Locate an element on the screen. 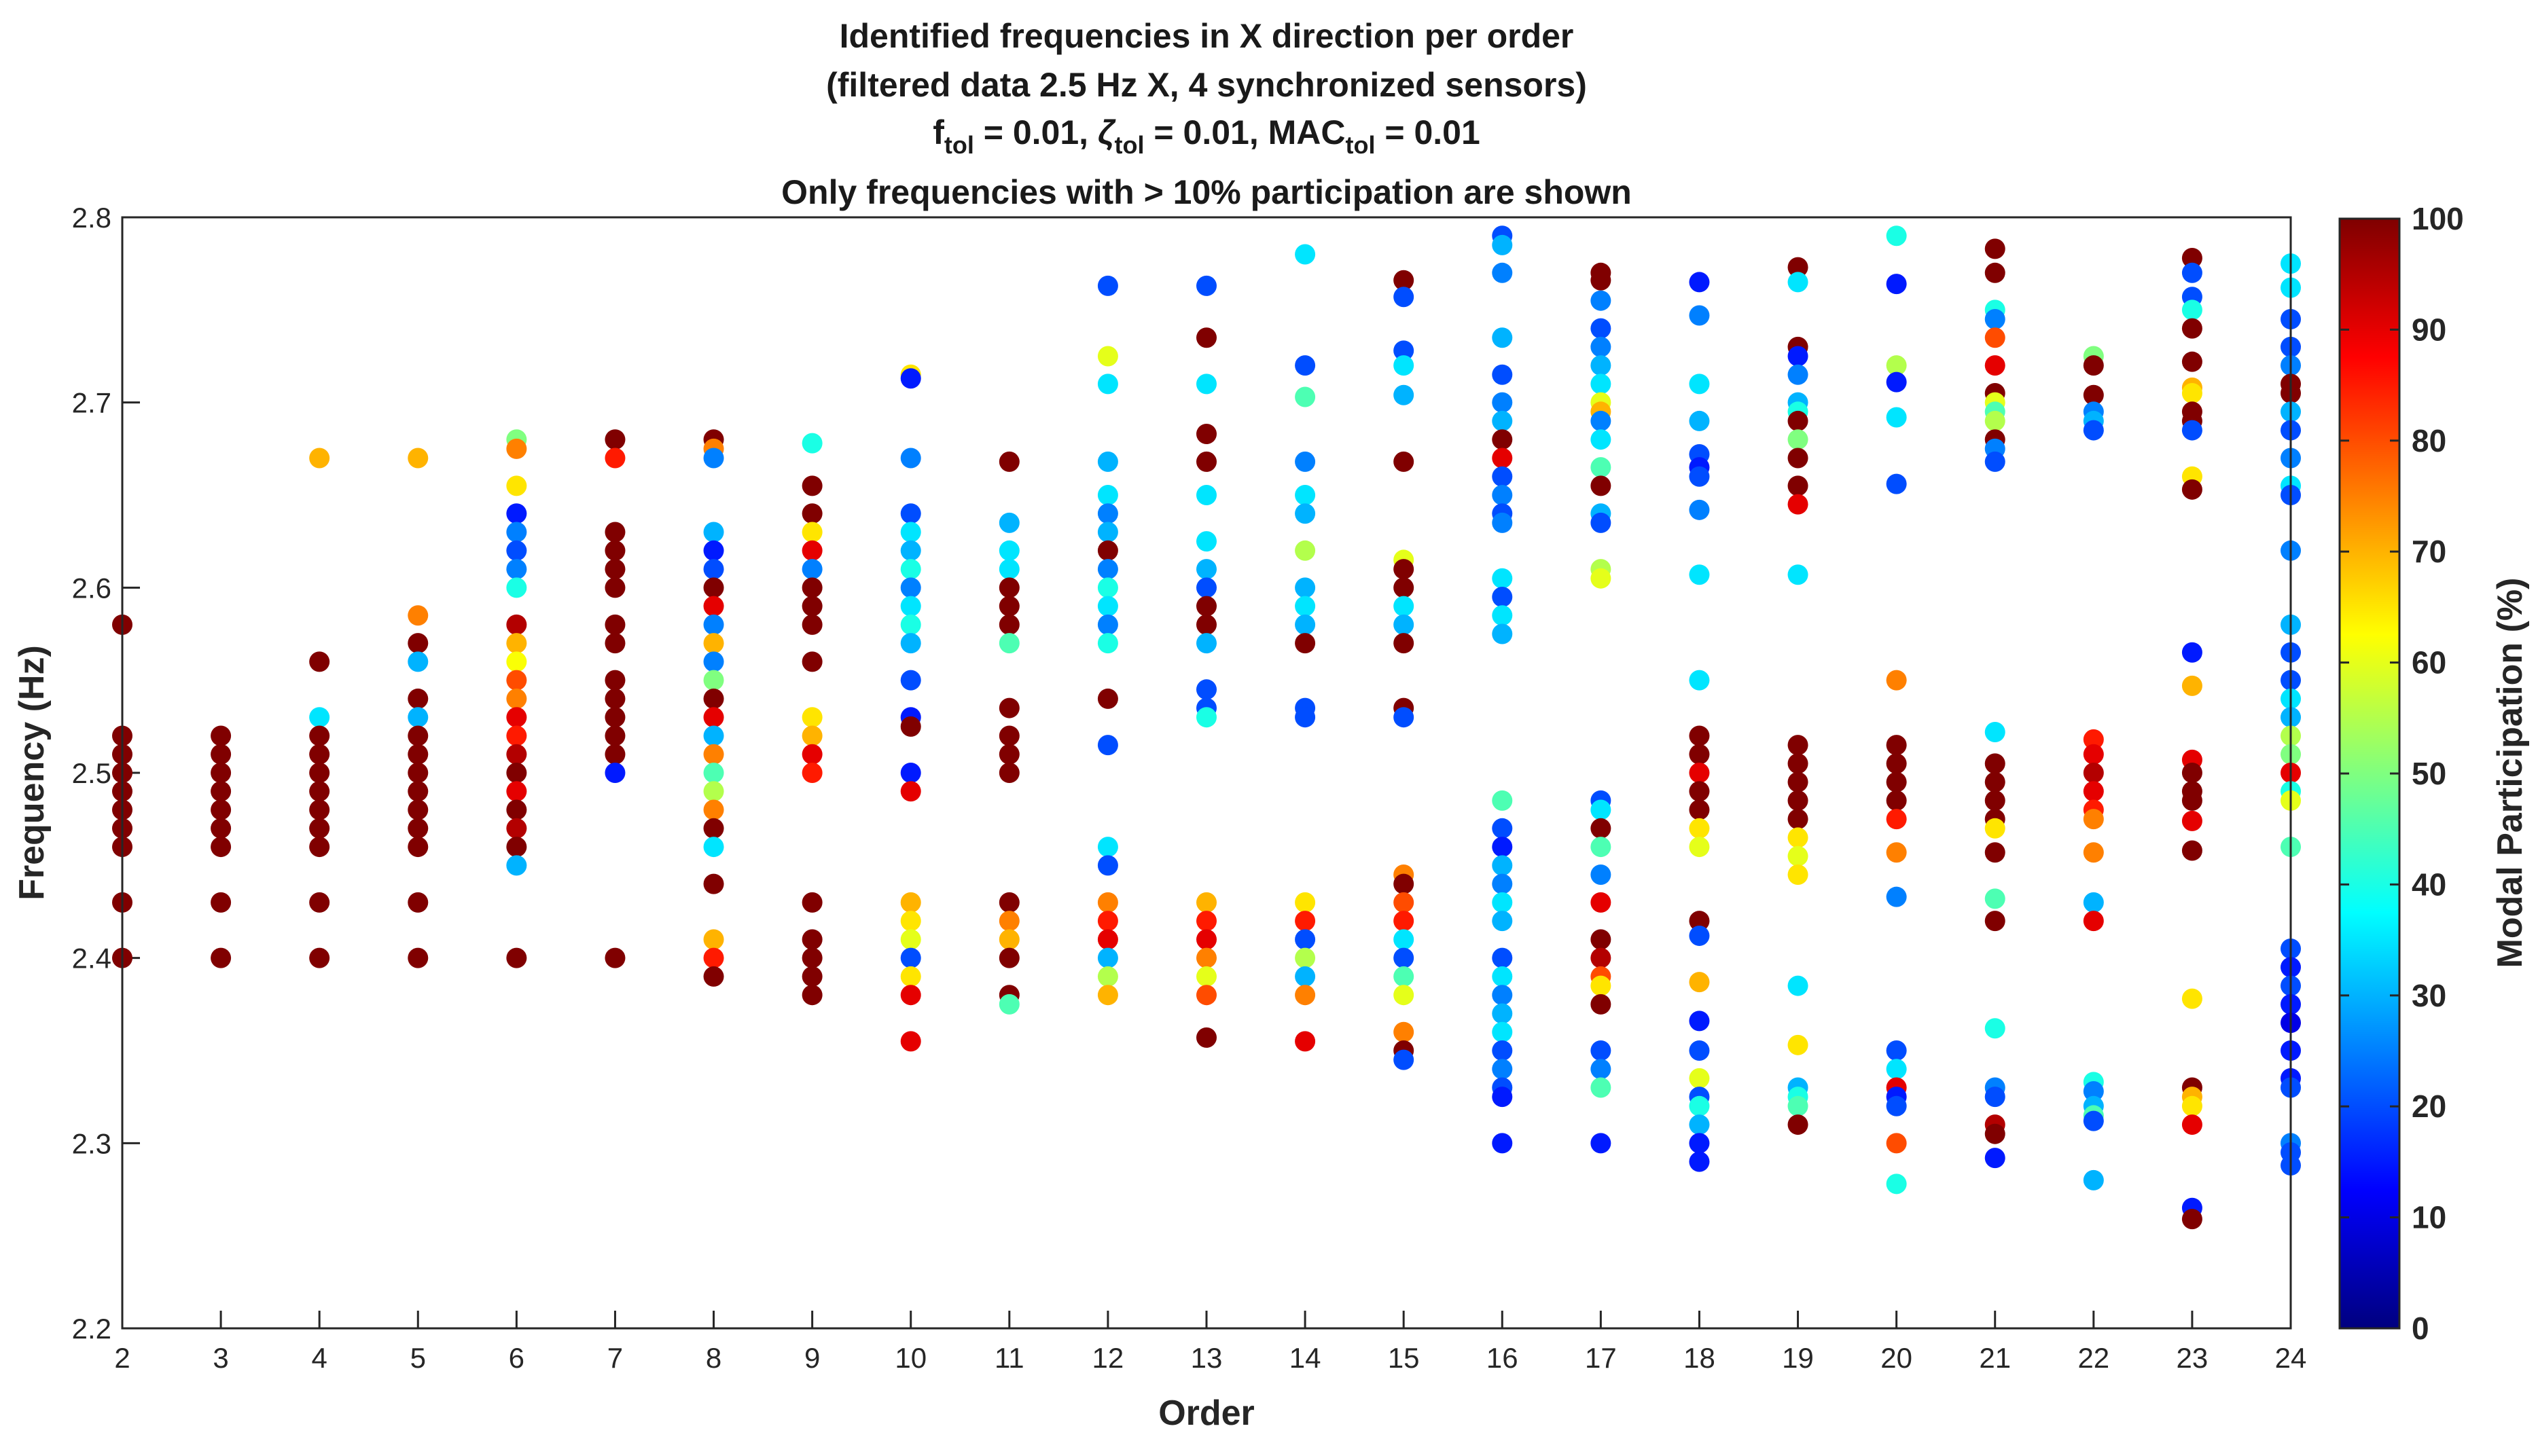  x-tick-label: 14 is located at coordinates (1305, 1358).